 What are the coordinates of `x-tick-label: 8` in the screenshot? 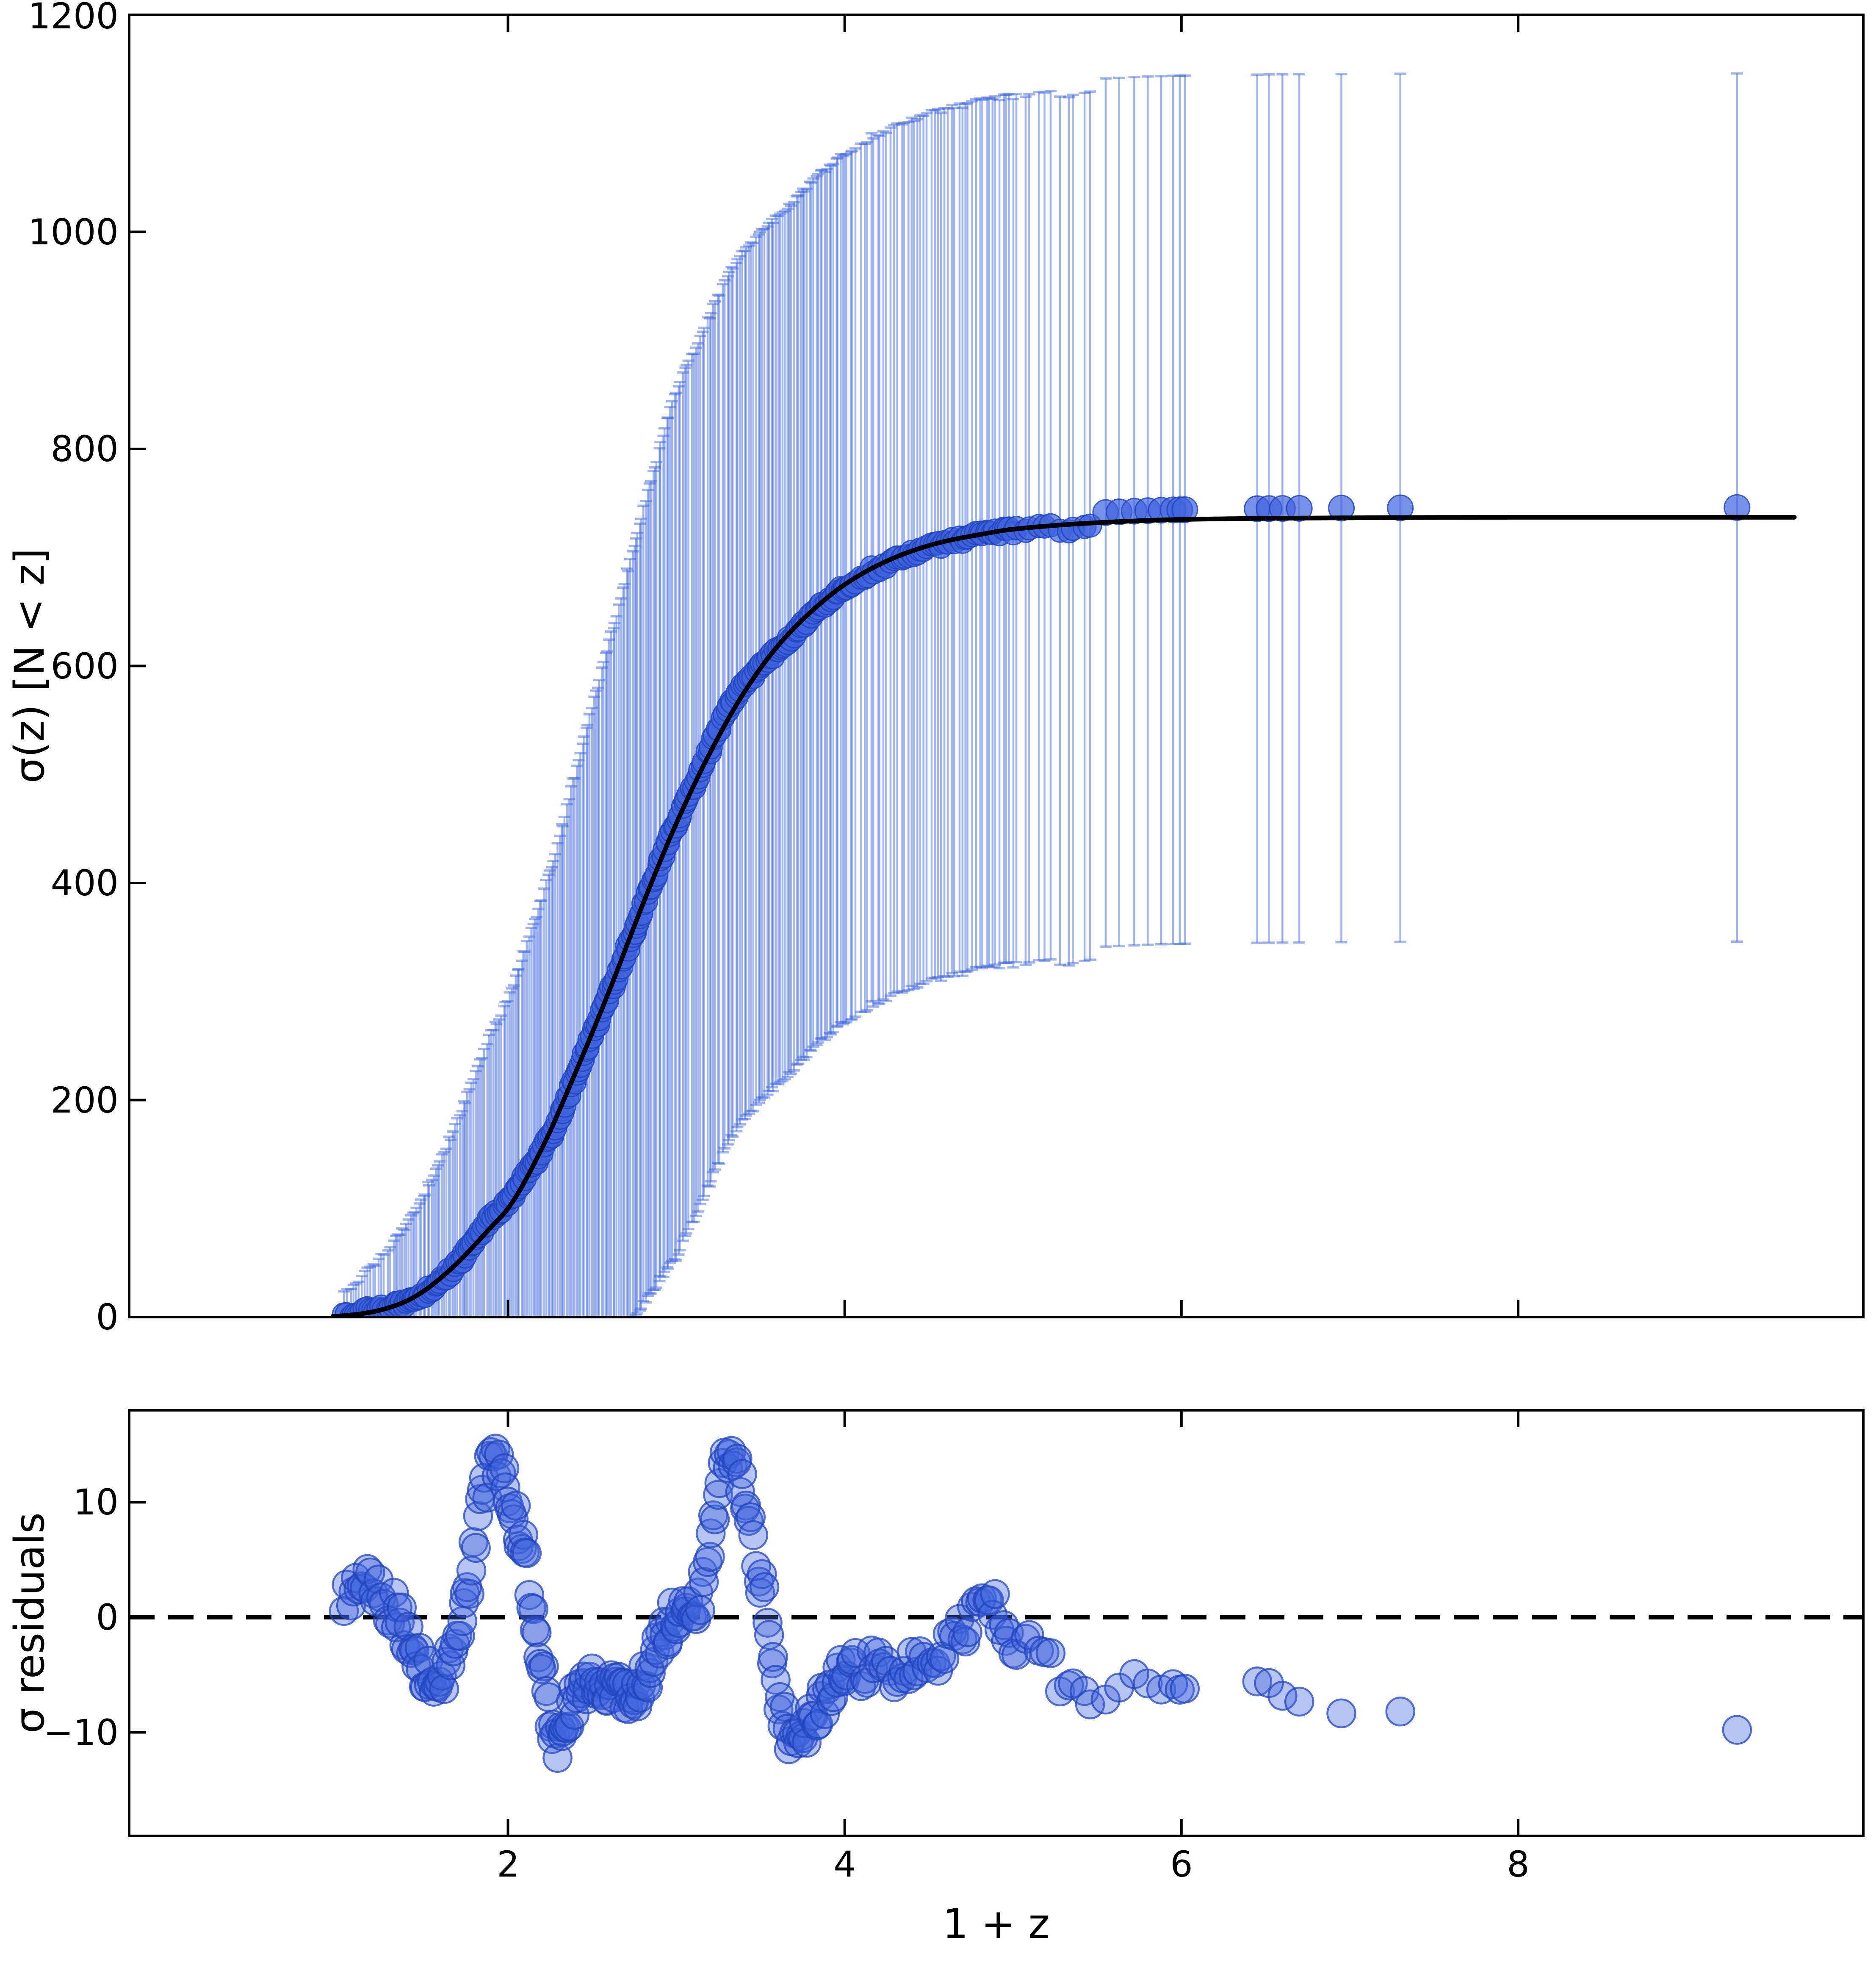 It's located at (1518, 1864).